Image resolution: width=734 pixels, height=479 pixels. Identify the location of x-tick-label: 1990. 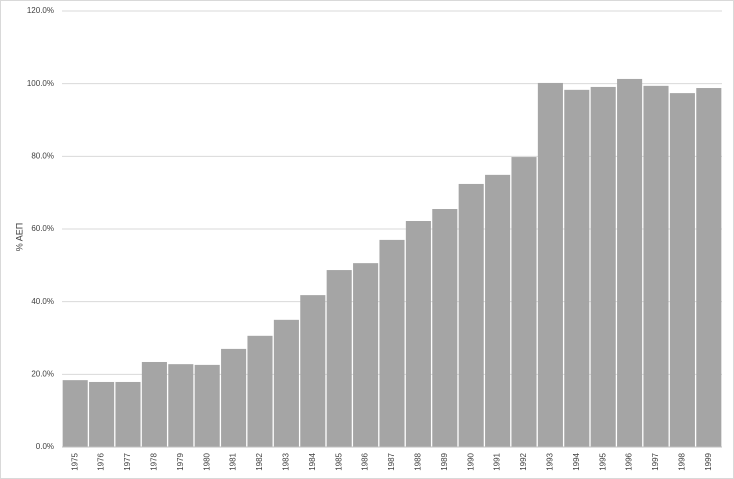
(470, 461).